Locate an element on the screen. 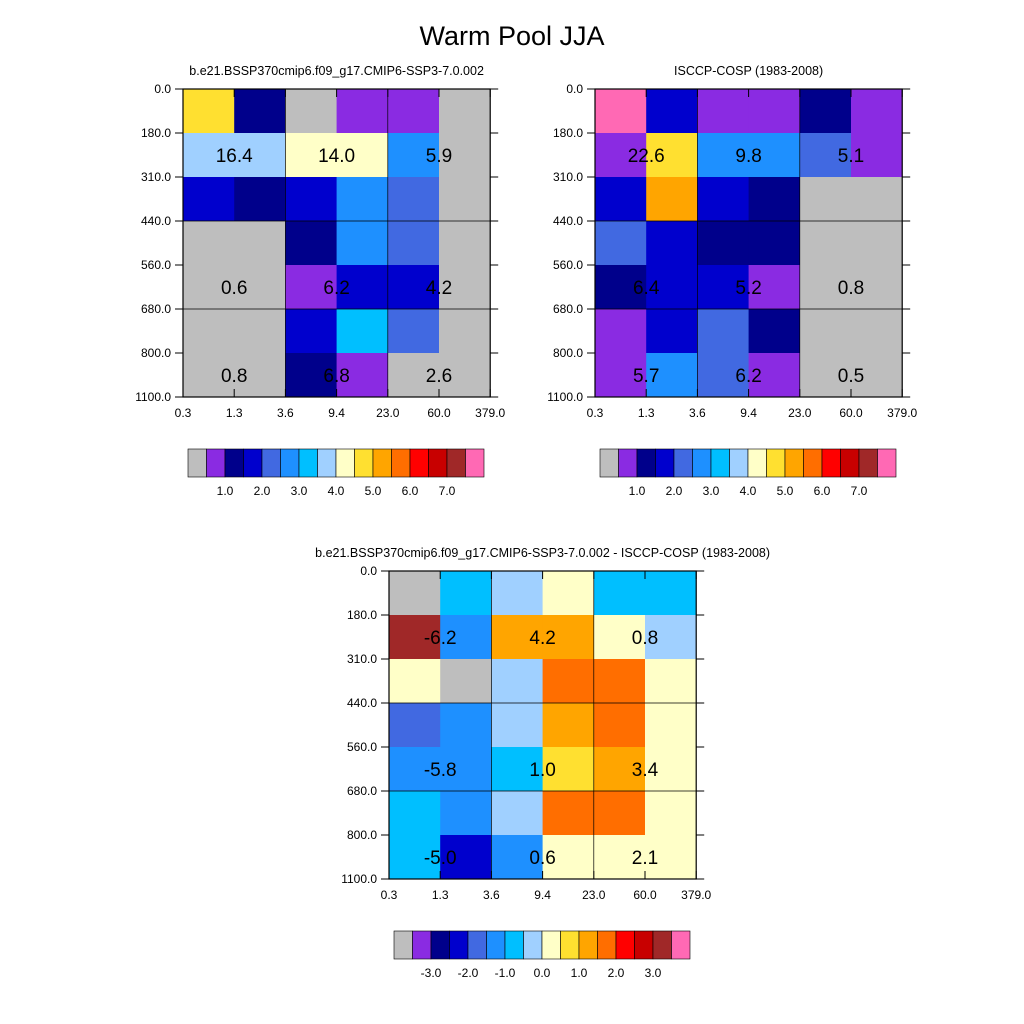 The image size is (1024, 1024). y-tick-label: 800.0 is located at coordinates (568, 353).